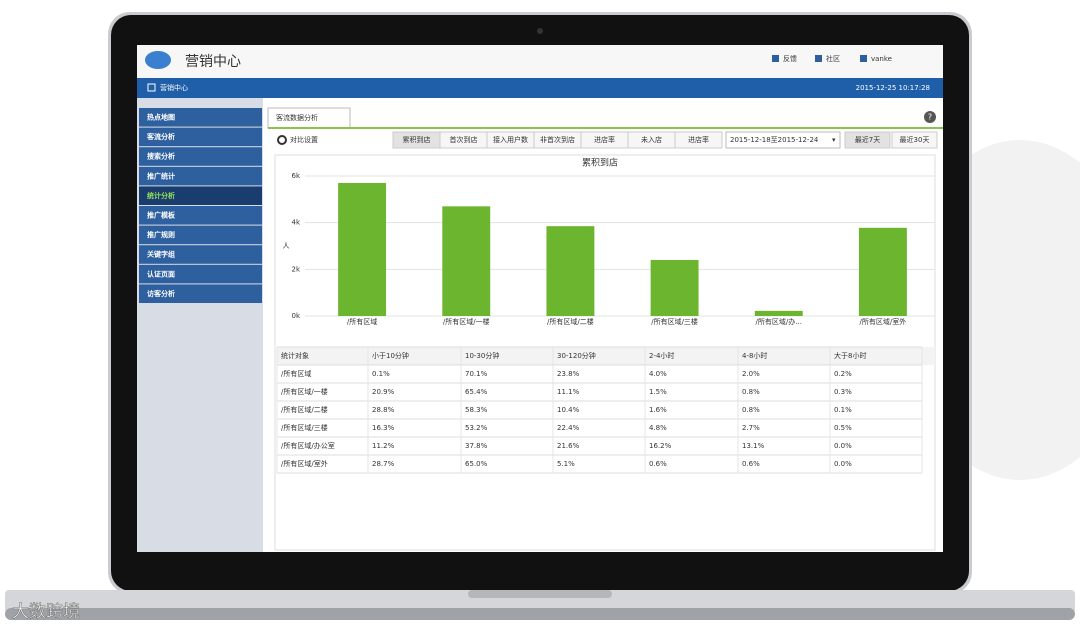 The width and height of the screenshot is (1080, 637). Describe the element at coordinates (751, 374) in the screenshot. I see `table-cell: 2.0%` at that location.